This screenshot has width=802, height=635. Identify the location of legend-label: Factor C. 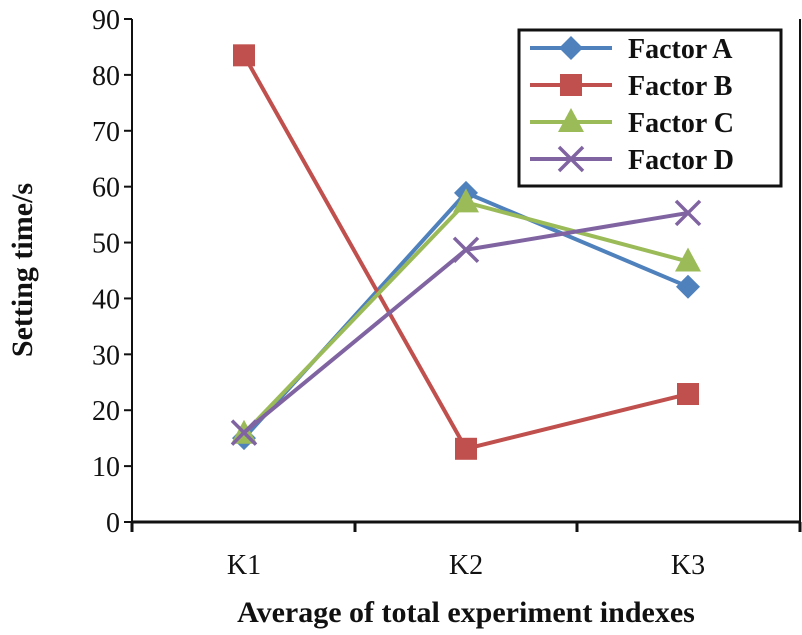
(681, 123).